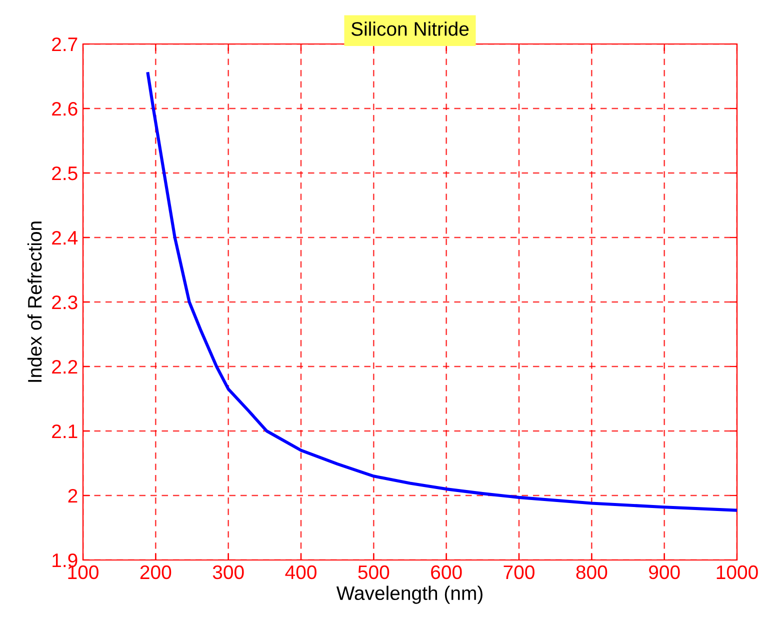  What do you see at coordinates (65, 302) in the screenshot?
I see `y-tick-label: 2.3` at bounding box center [65, 302].